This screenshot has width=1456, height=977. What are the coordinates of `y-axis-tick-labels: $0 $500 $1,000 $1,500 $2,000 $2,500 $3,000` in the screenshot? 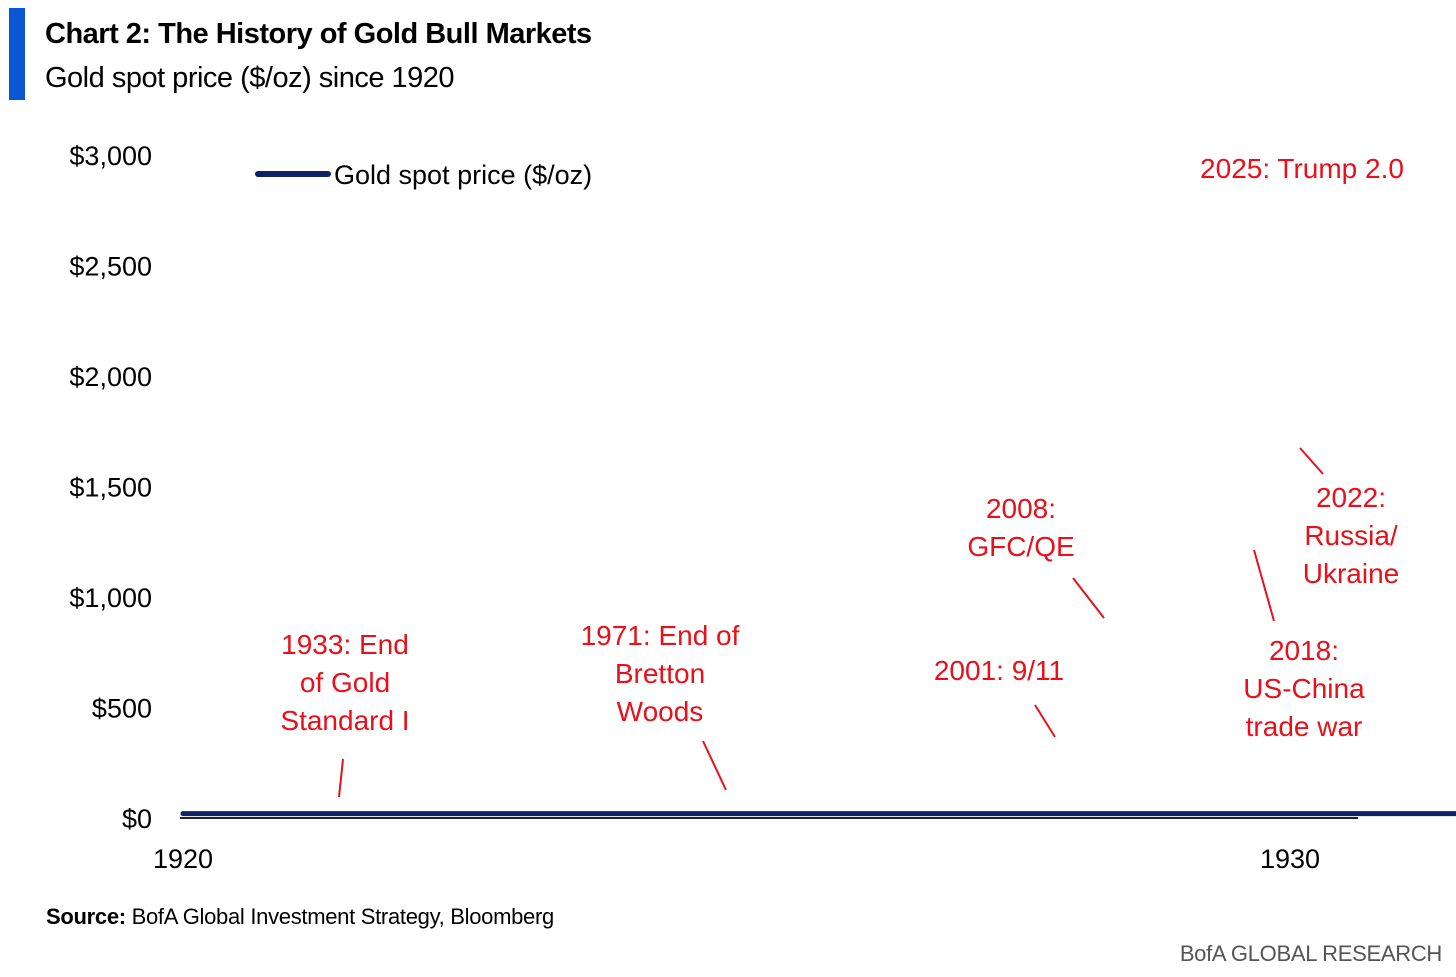 It's located at (110, 487).